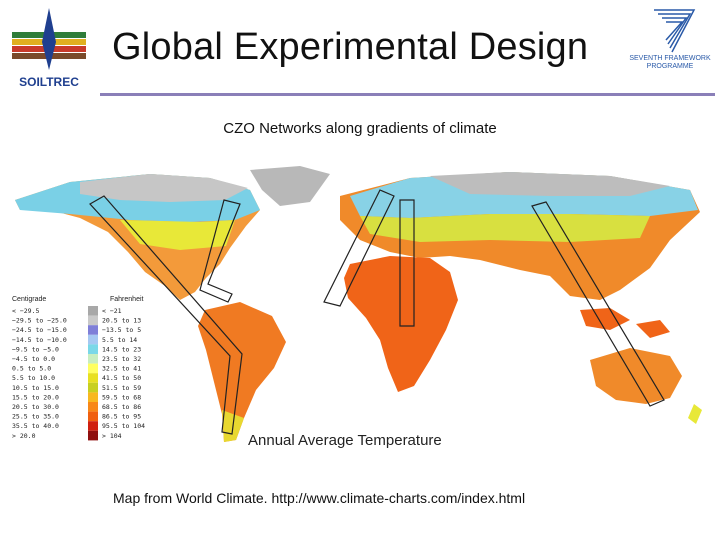  Describe the element at coordinates (121, 359) in the screenshot. I see `legend-fahrenheit-row: 23.5 to 32` at that location.